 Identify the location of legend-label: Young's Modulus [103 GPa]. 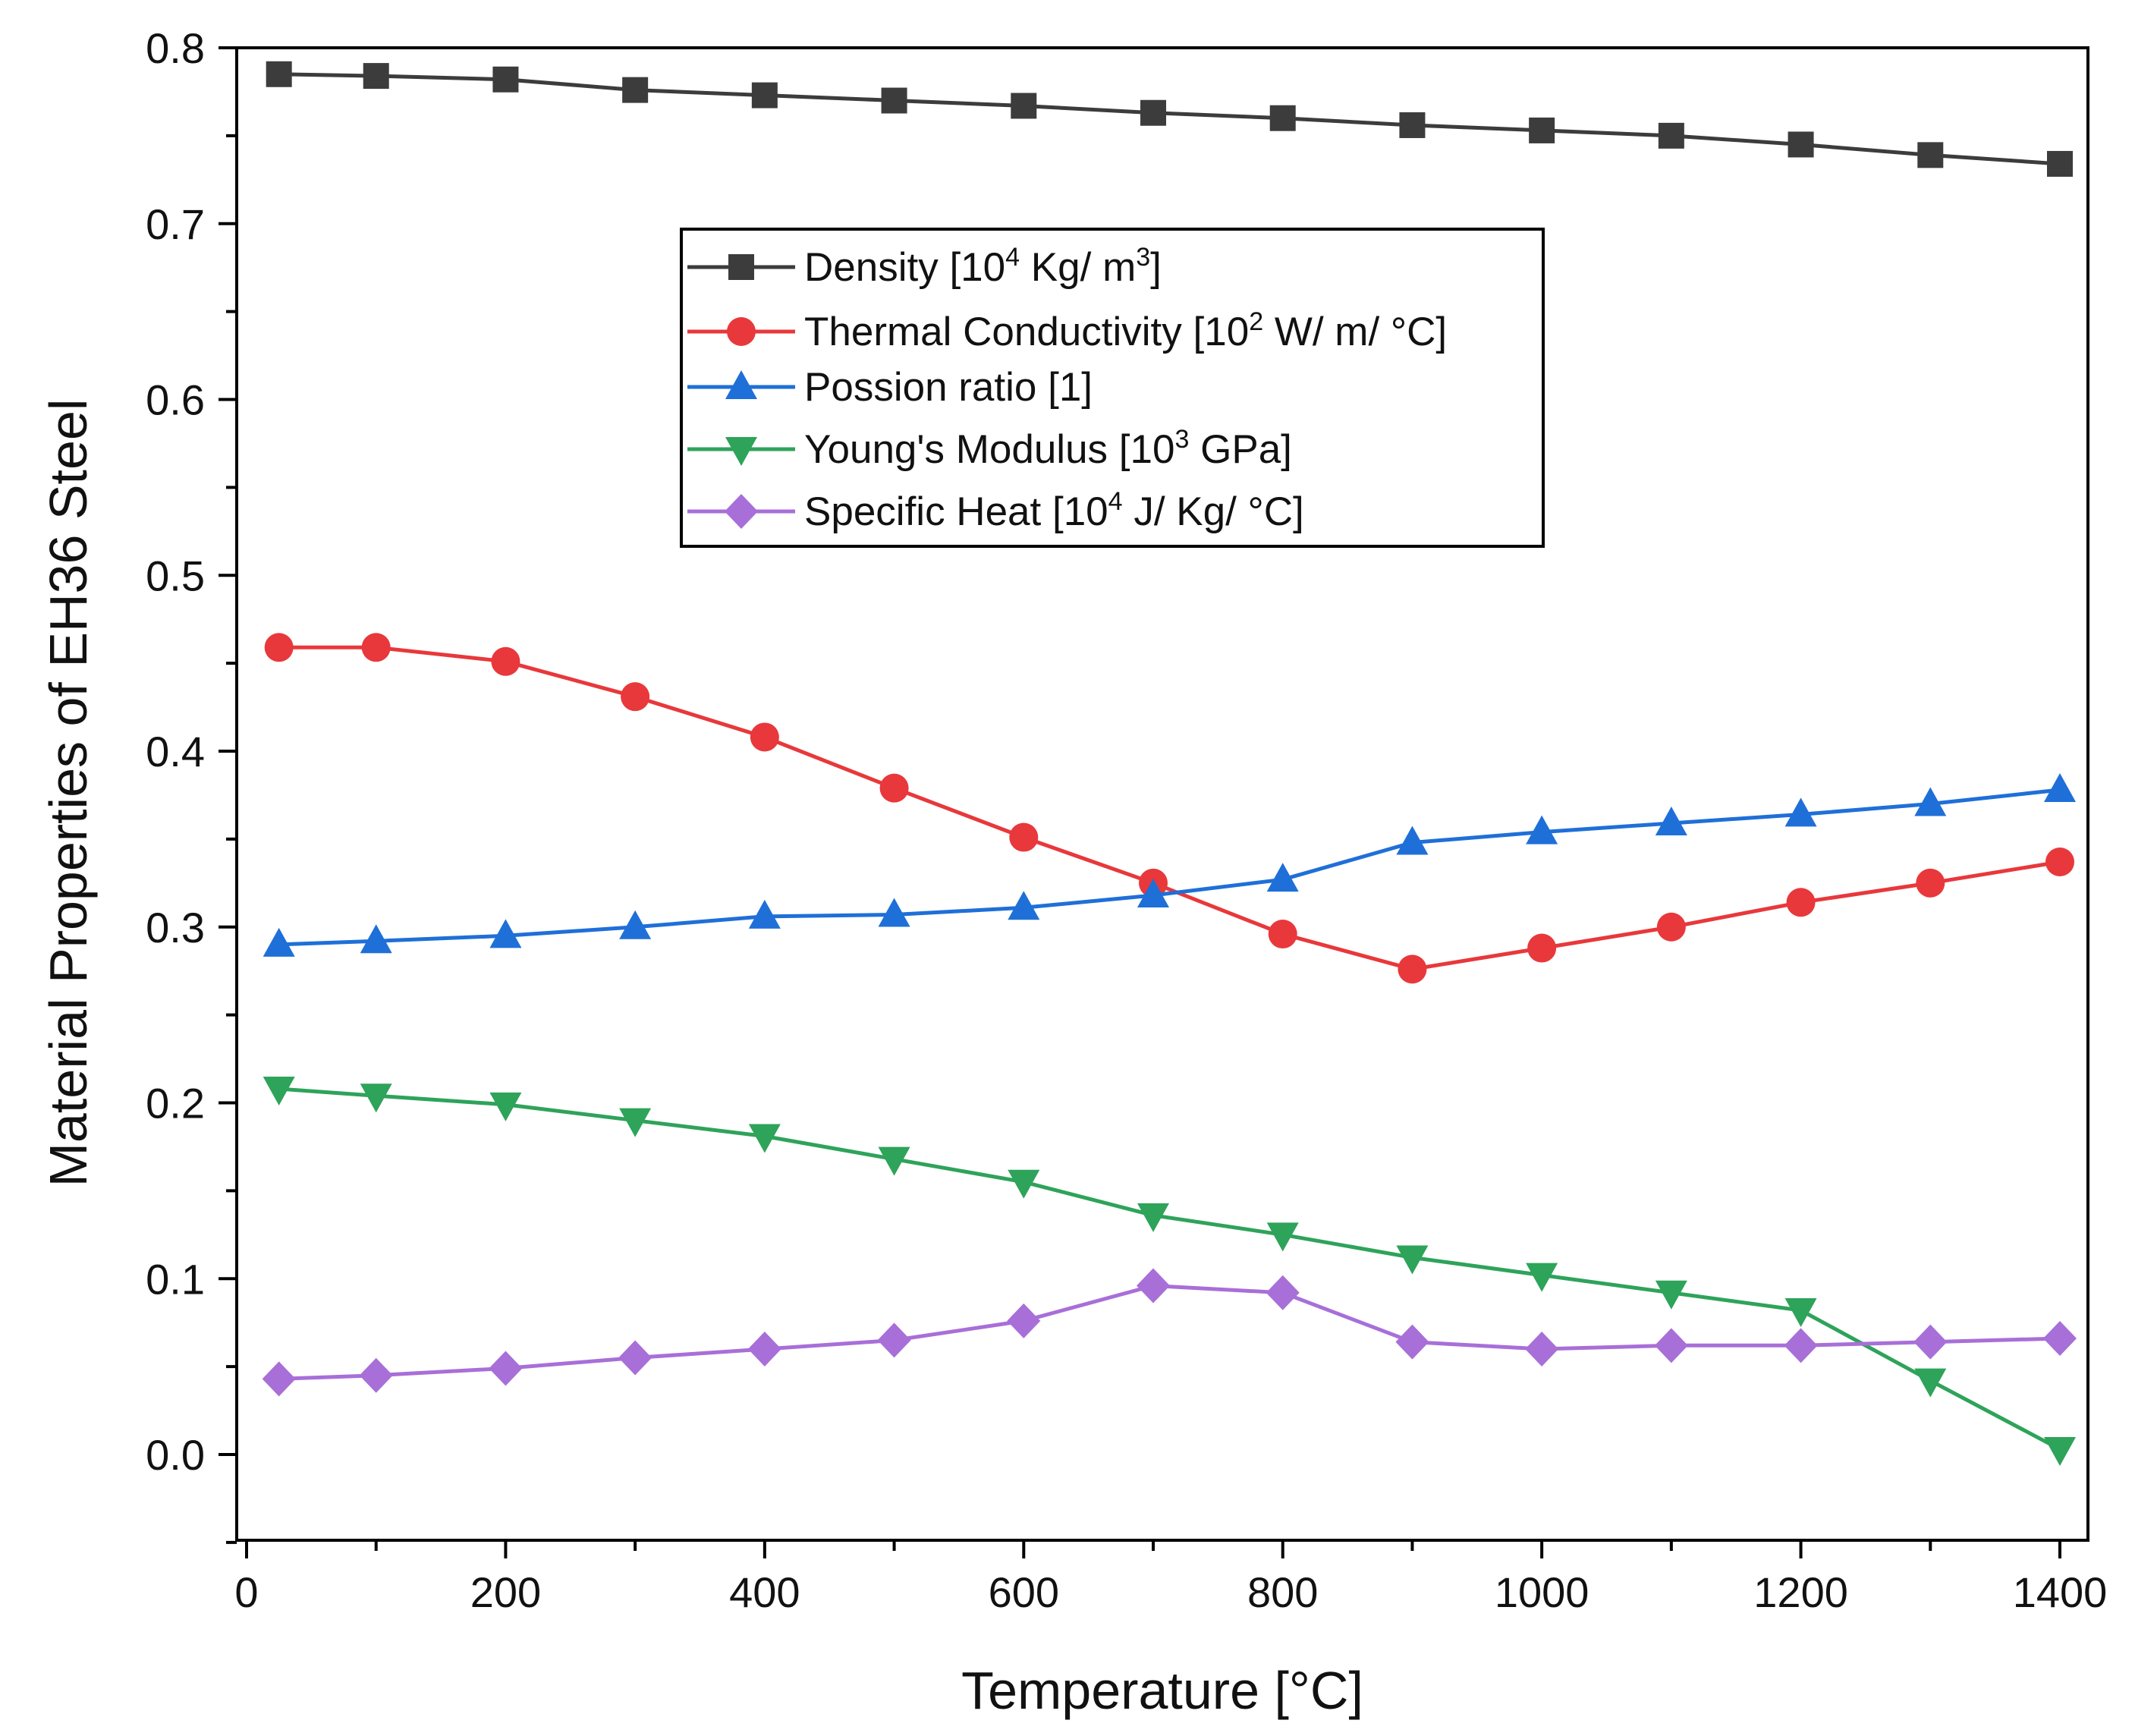
(1048, 448).